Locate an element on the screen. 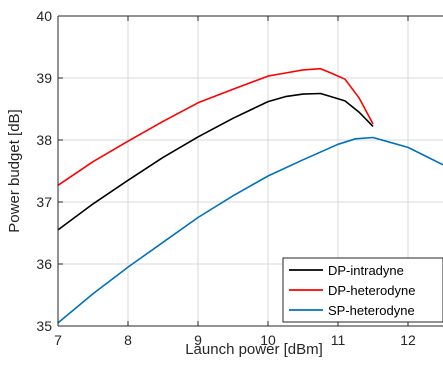 This screenshot has width=443, height=381. legend-label: DP-intradyne is located at coordinates (366, 270).